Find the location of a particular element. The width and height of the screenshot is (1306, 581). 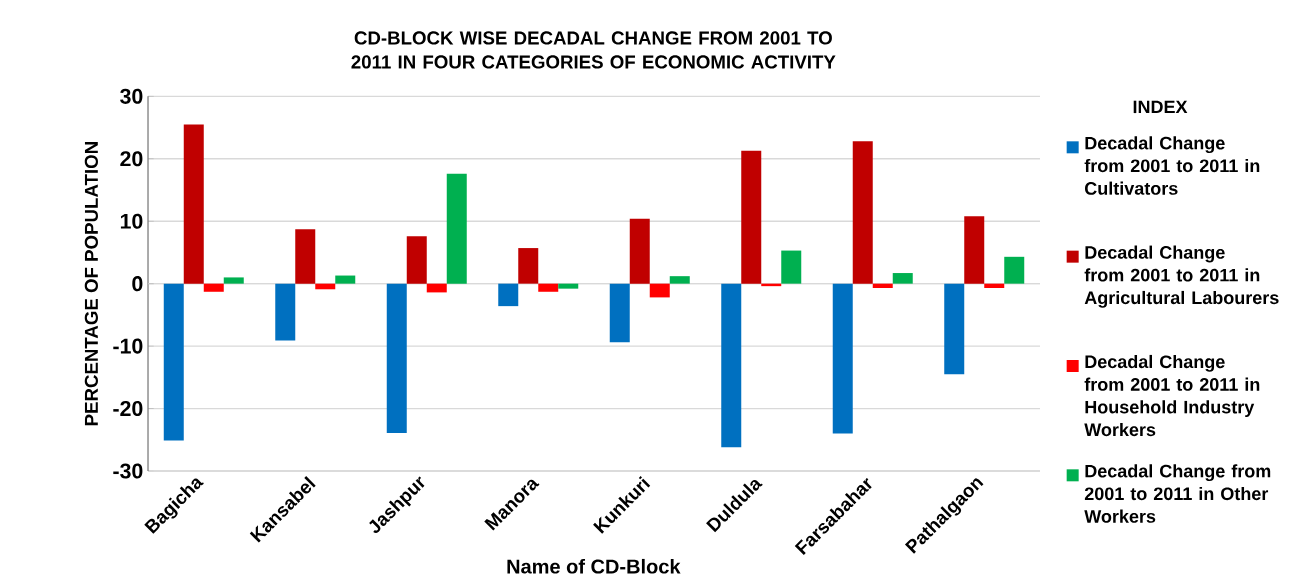

legend-label: Decadal Change from 2001 to 2011 in Cultivators is located at coordinates (1172, 165).